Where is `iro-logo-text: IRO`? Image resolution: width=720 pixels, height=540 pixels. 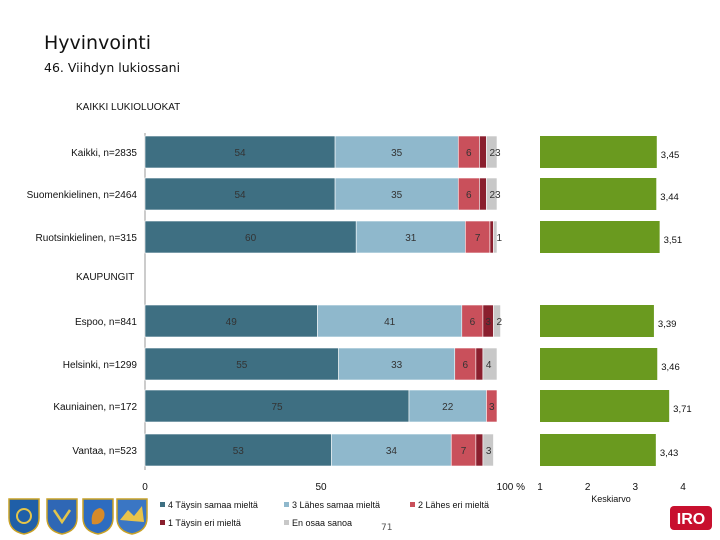
iro-logo-text: IRO is located at coordinates (691, 519).